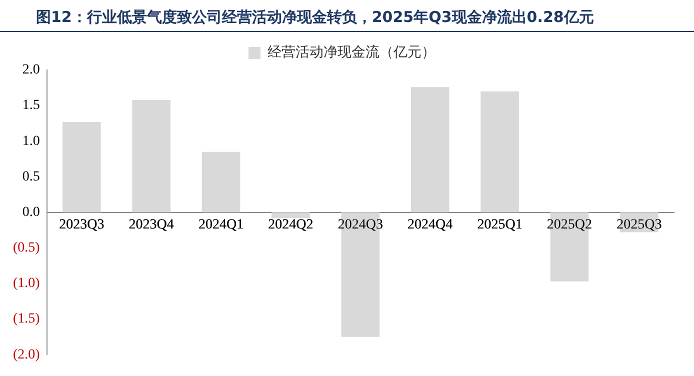  I want to click on y-tick-label: 0.0, so click(31, 212).